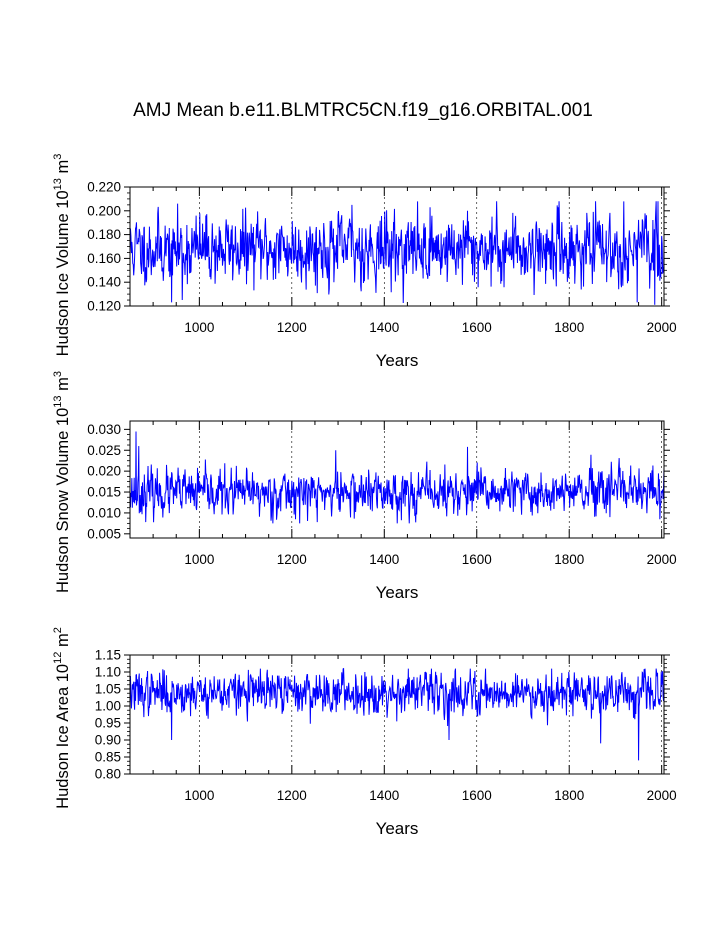  I want to click on y-tick-label: 1.00, so click(108, 706).